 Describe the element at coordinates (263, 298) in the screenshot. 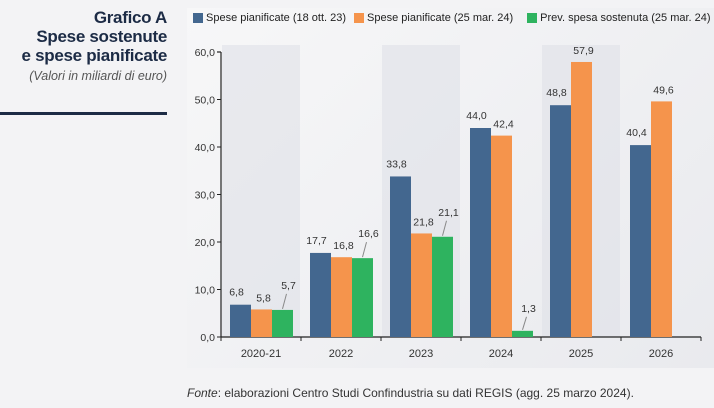

I see `data-label: 5,8` at that location.